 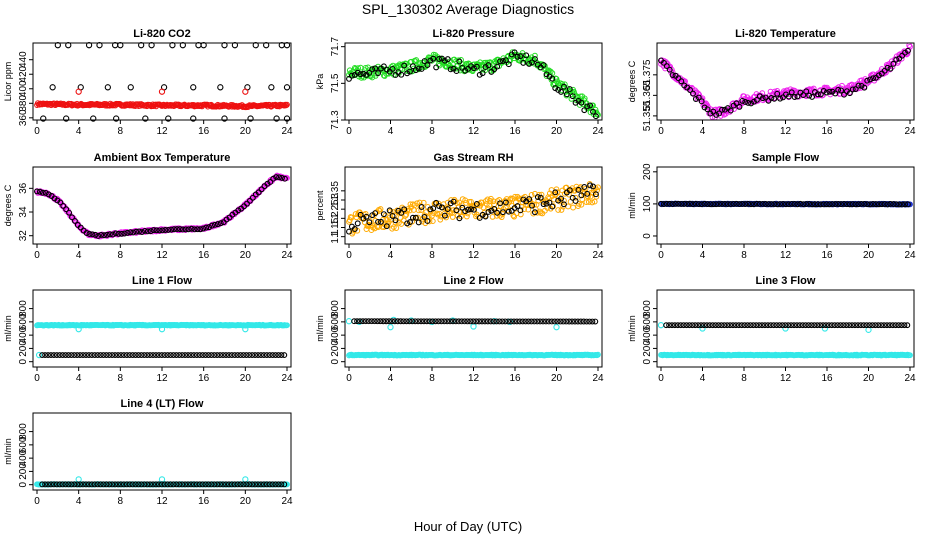 What do you see at coordinates (827, 255) in the screenshot?
I see `x-tick-label: 16` at bounding box center [827, 255].